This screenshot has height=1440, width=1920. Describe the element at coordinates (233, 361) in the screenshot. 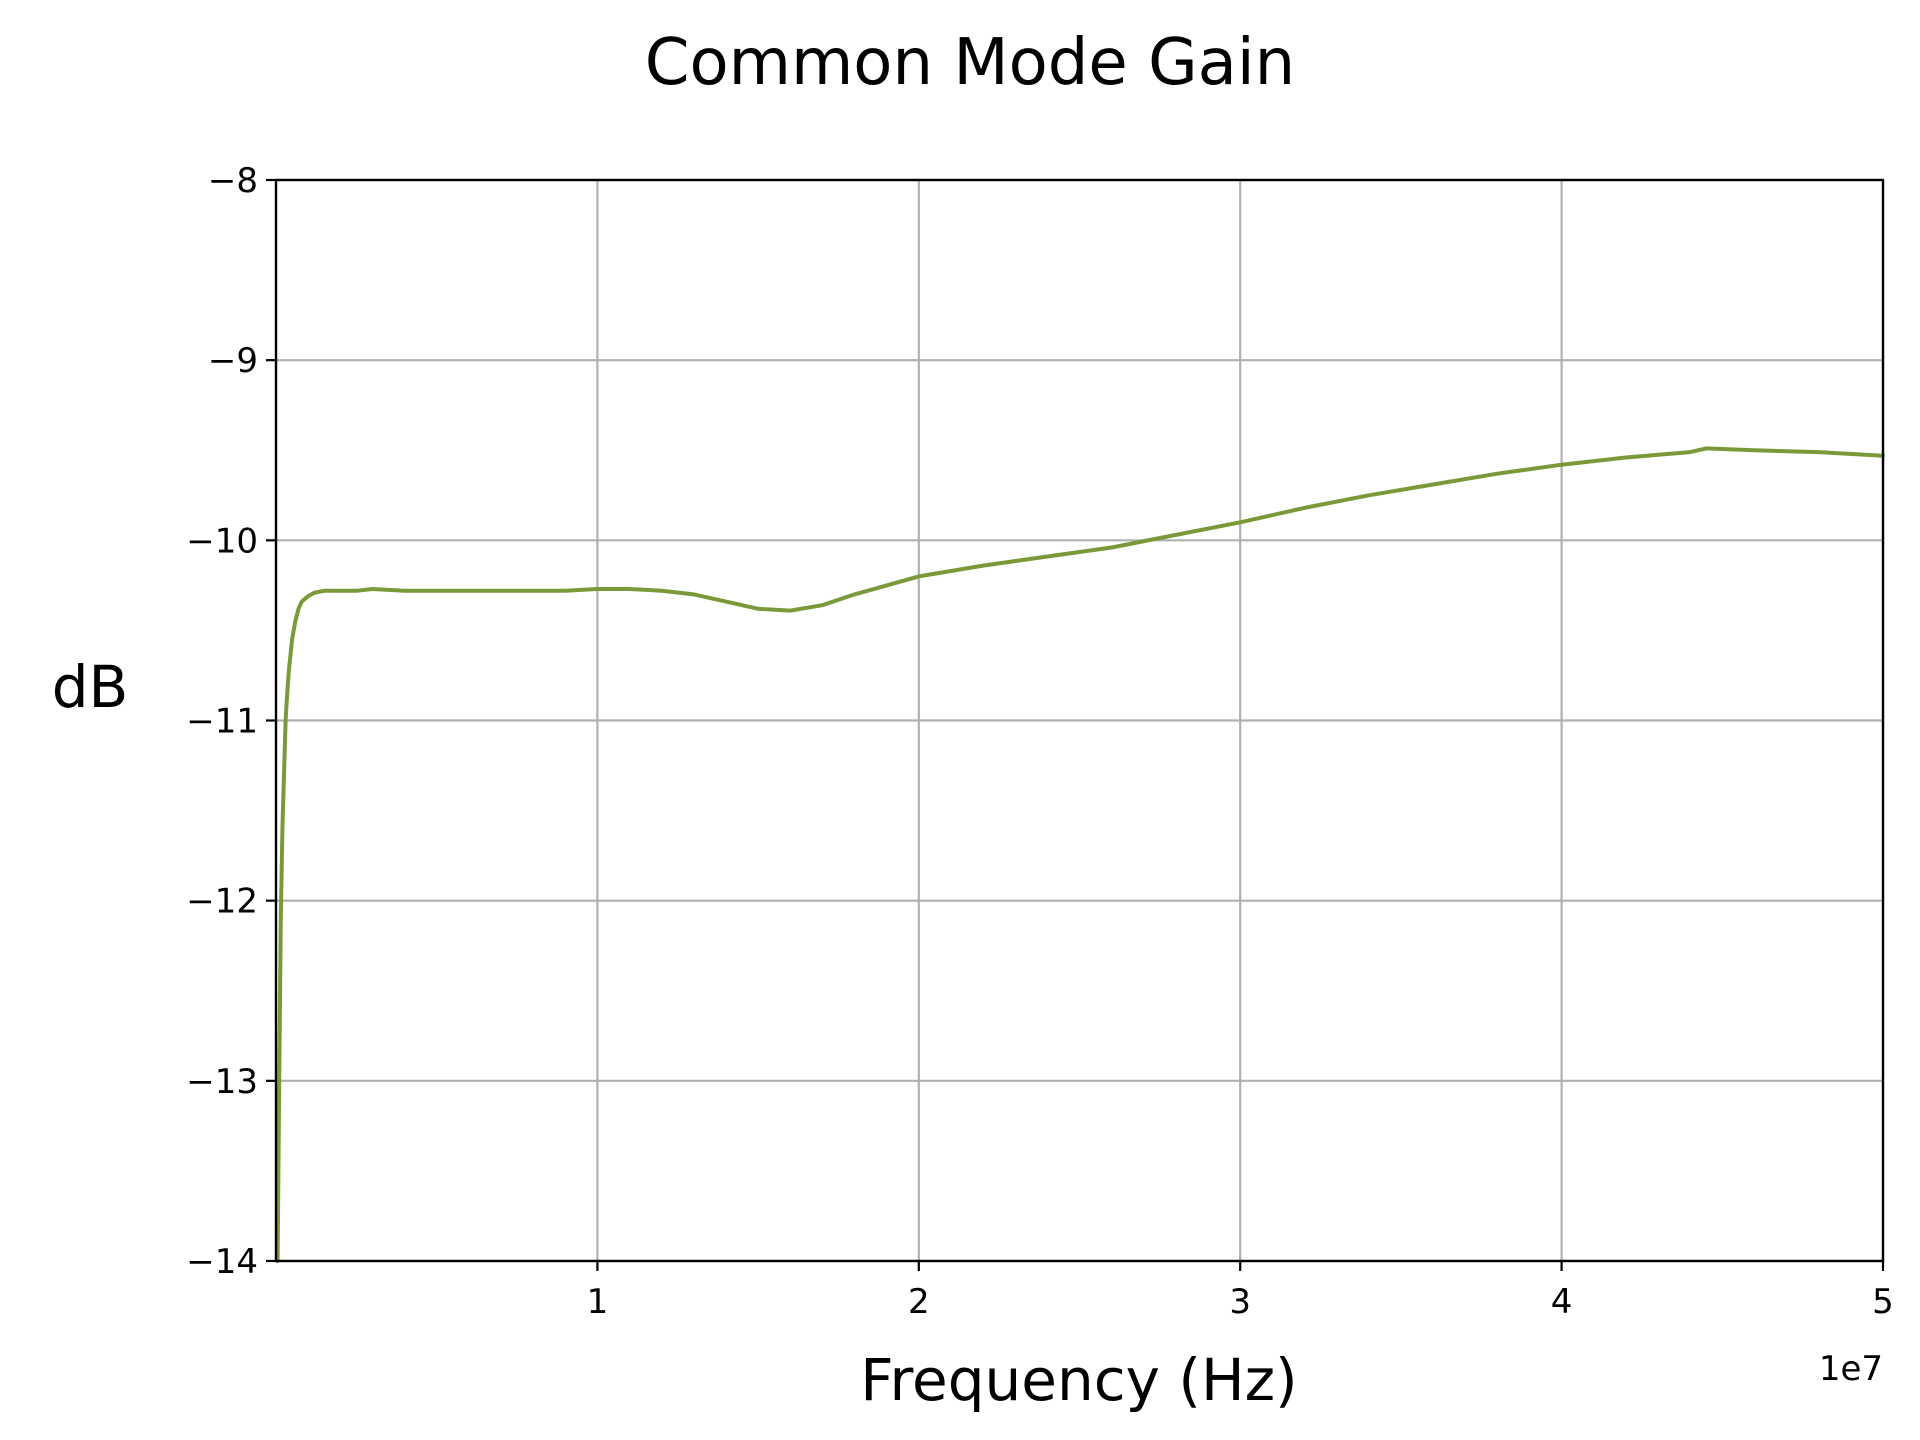

I see `y-tick-label: −9` at that location.